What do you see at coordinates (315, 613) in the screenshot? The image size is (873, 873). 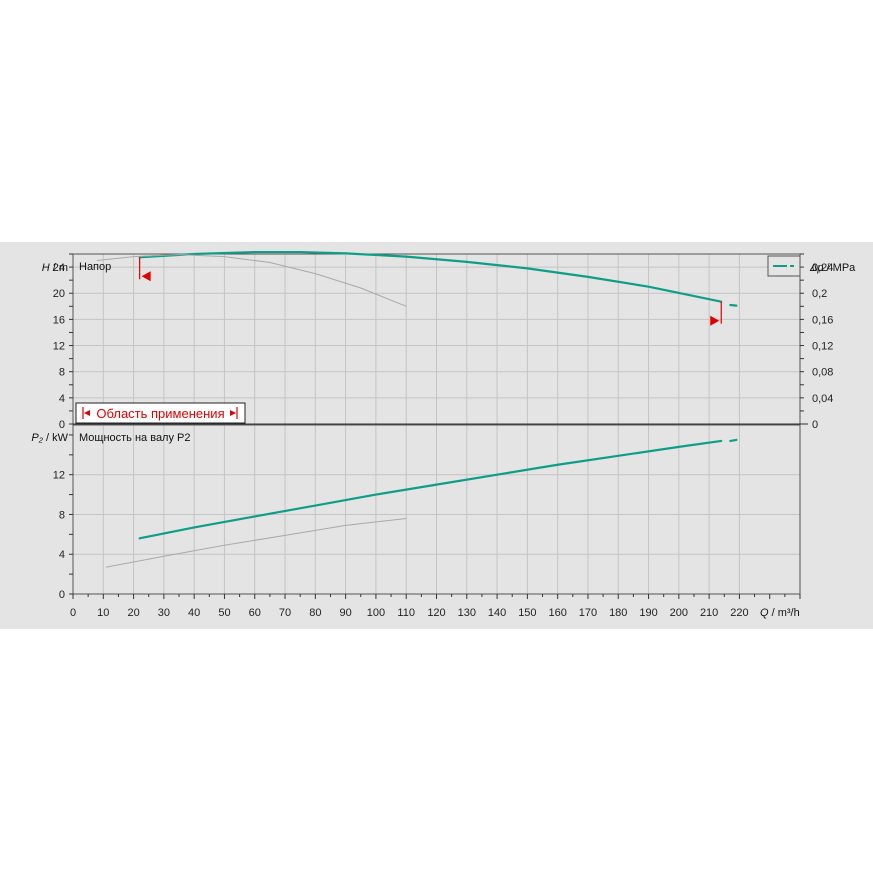 I see `x-tick-label: 80` at bounding box center [315, 613].